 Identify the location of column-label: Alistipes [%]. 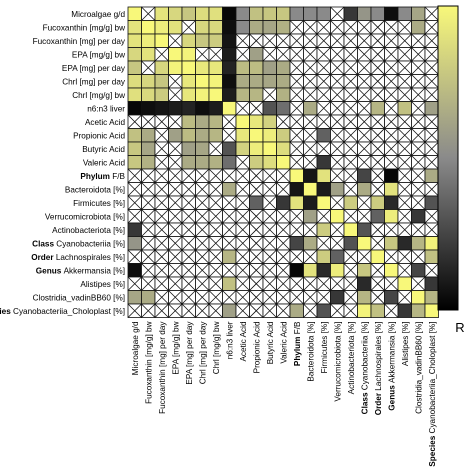
(405, 344).